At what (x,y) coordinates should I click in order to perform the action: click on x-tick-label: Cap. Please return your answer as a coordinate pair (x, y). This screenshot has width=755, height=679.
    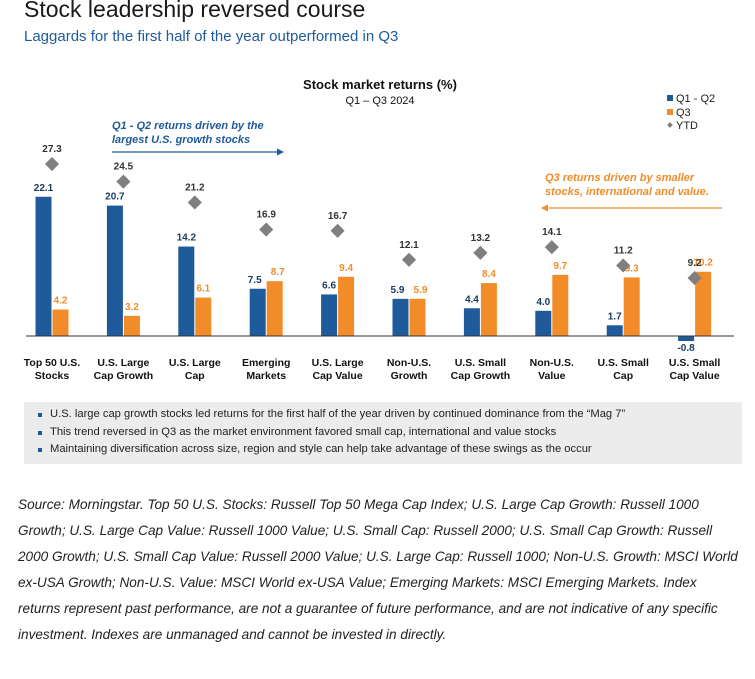
    Looking at the image, I should click on (623, 376).